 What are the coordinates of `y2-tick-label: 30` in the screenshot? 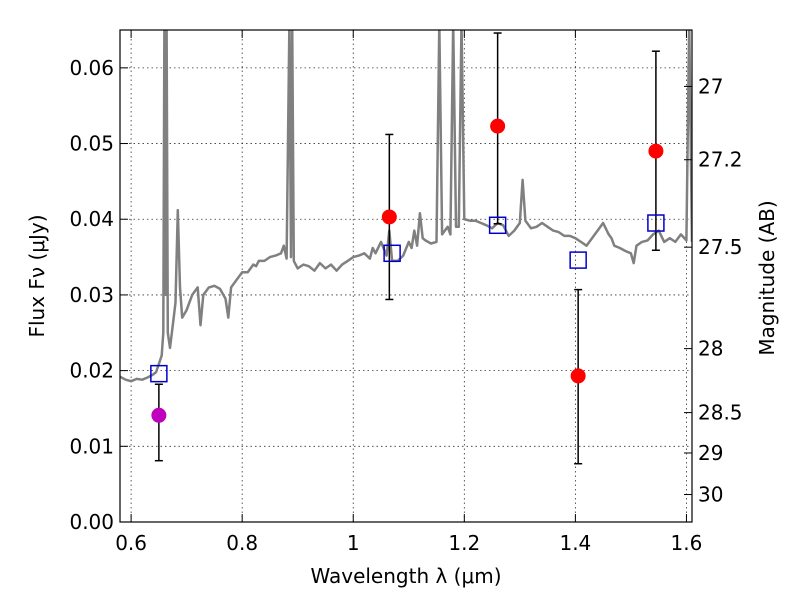 It's located at (710, 495).